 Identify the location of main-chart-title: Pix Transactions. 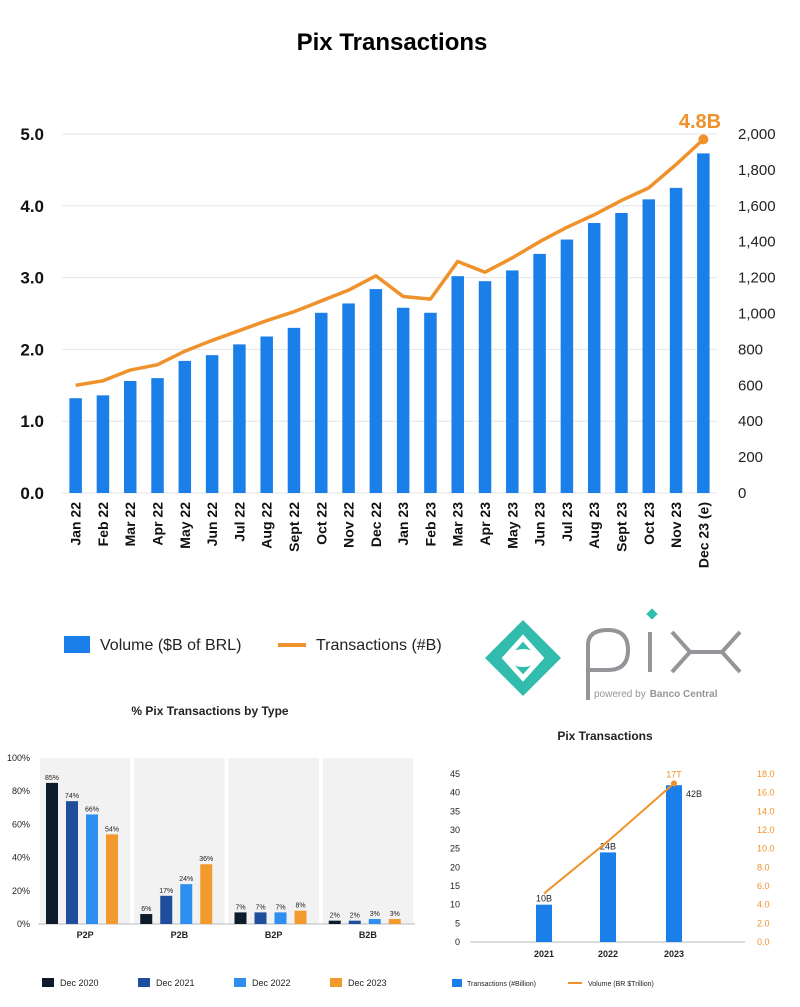
(392, 42).